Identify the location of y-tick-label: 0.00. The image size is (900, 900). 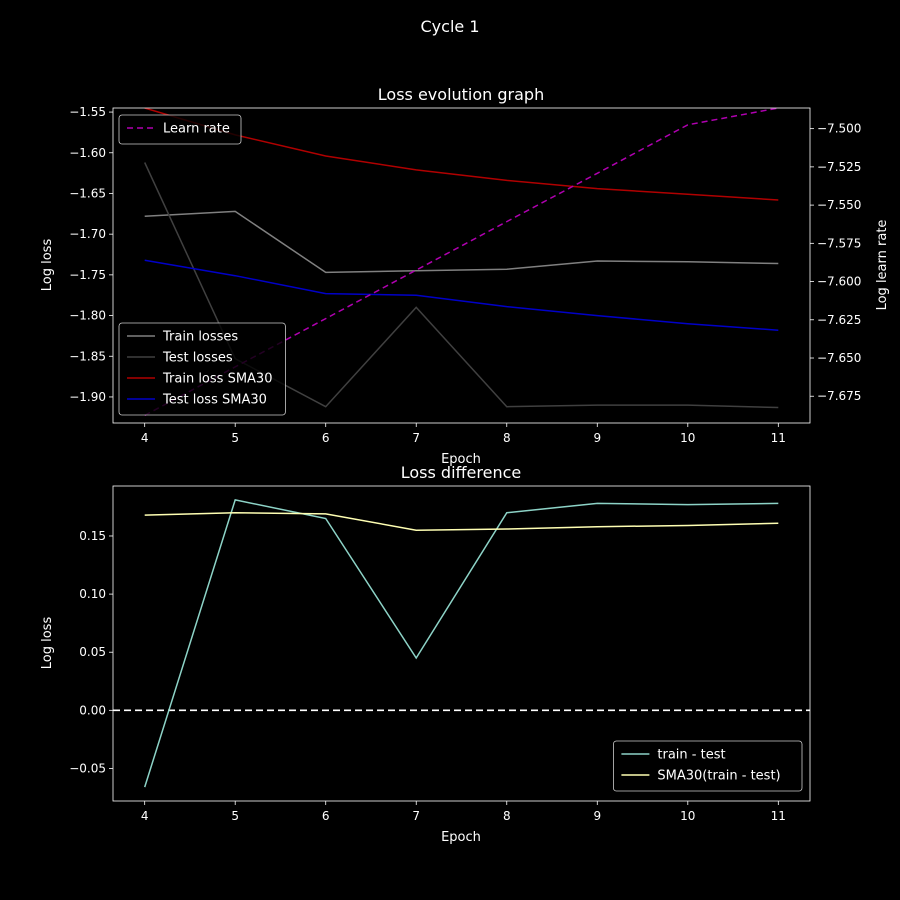
(92, 710).